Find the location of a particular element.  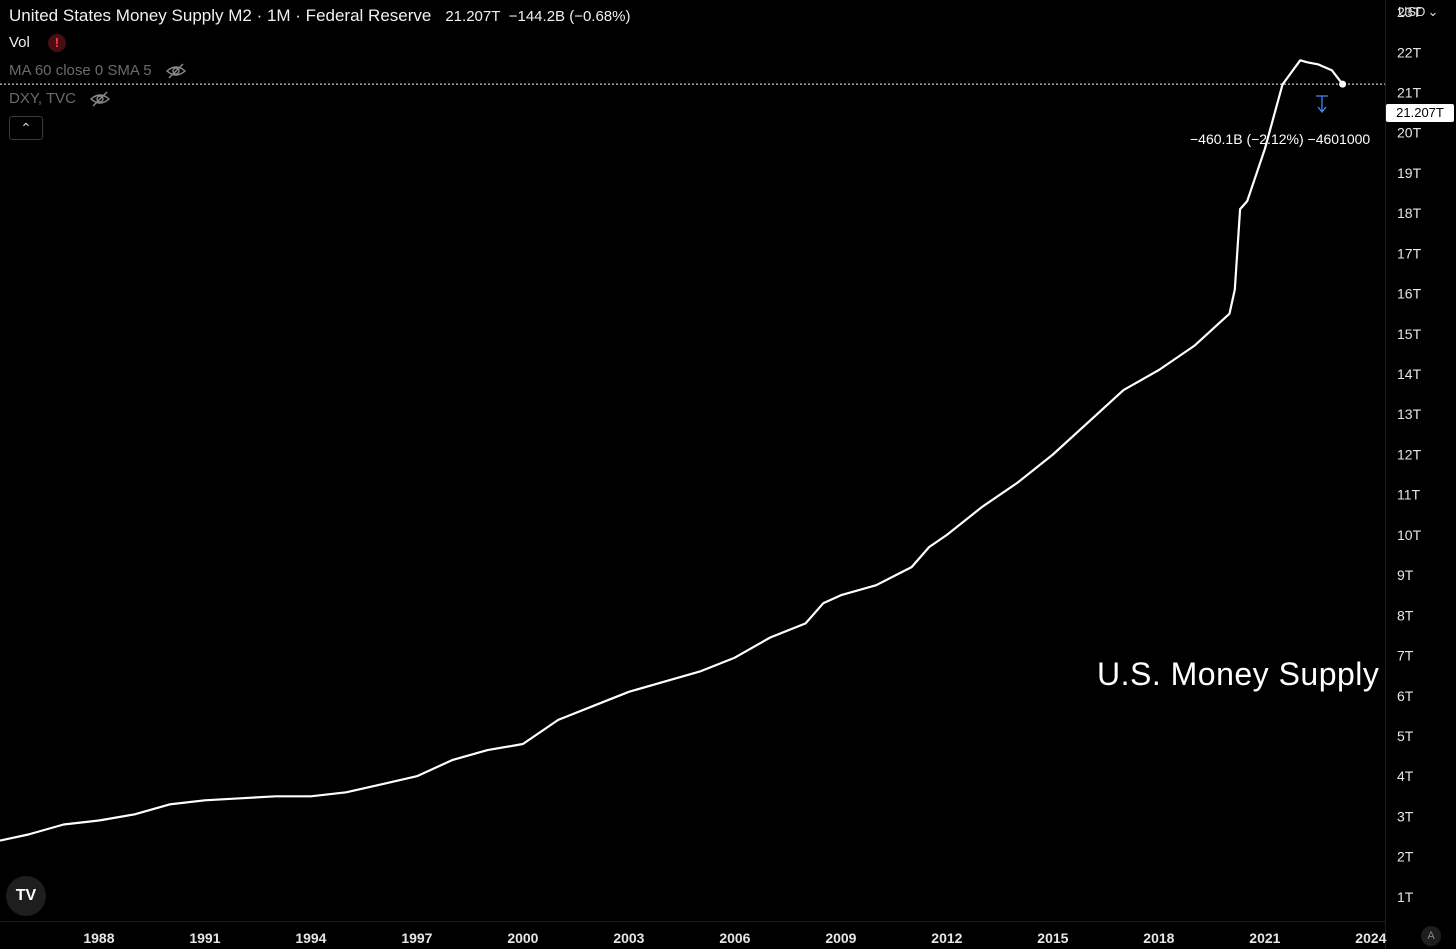

auto-scale-button: A is located at coordinates (1431, 936).